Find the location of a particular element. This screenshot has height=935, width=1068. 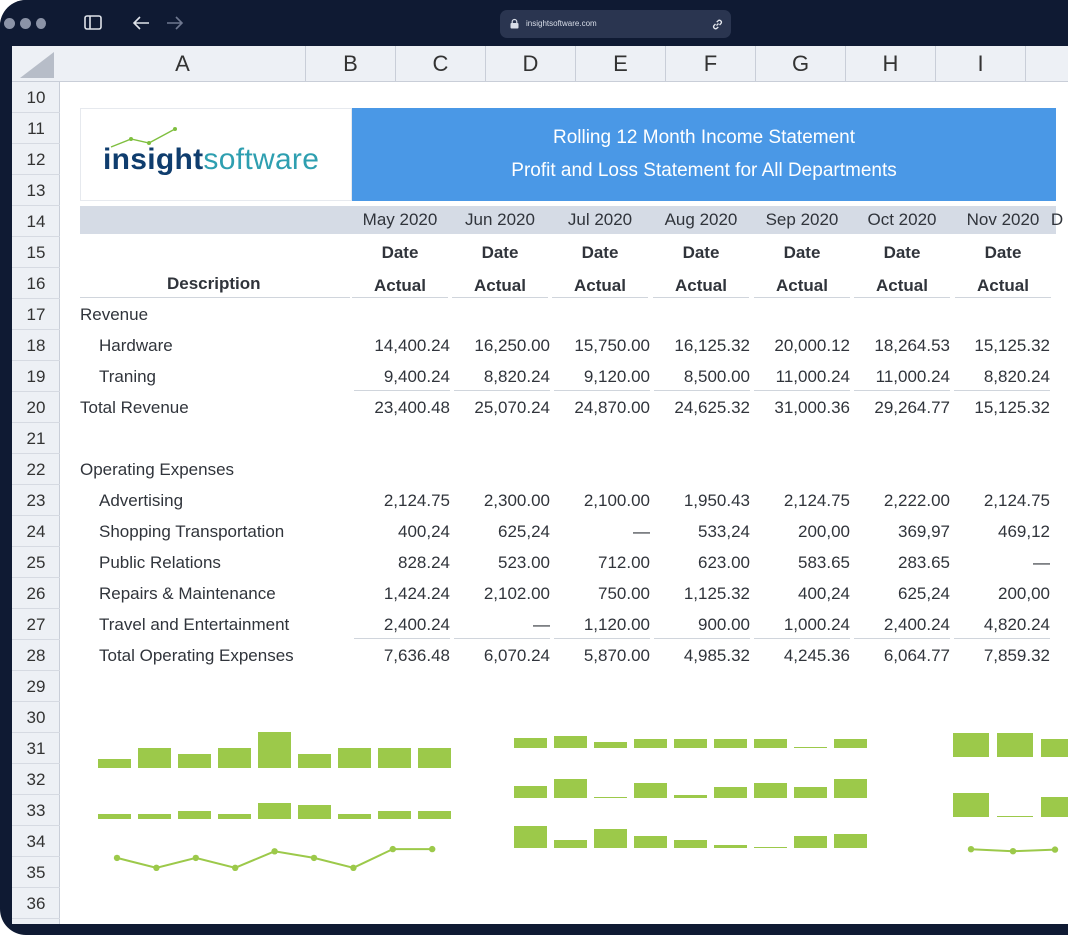

column-header-e: E is located at coordinates (621, 64).